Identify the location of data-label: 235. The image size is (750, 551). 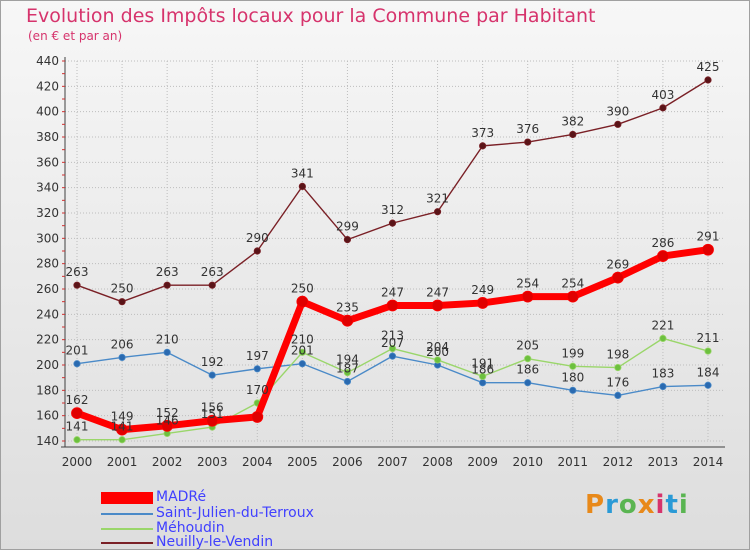
(347, 308).